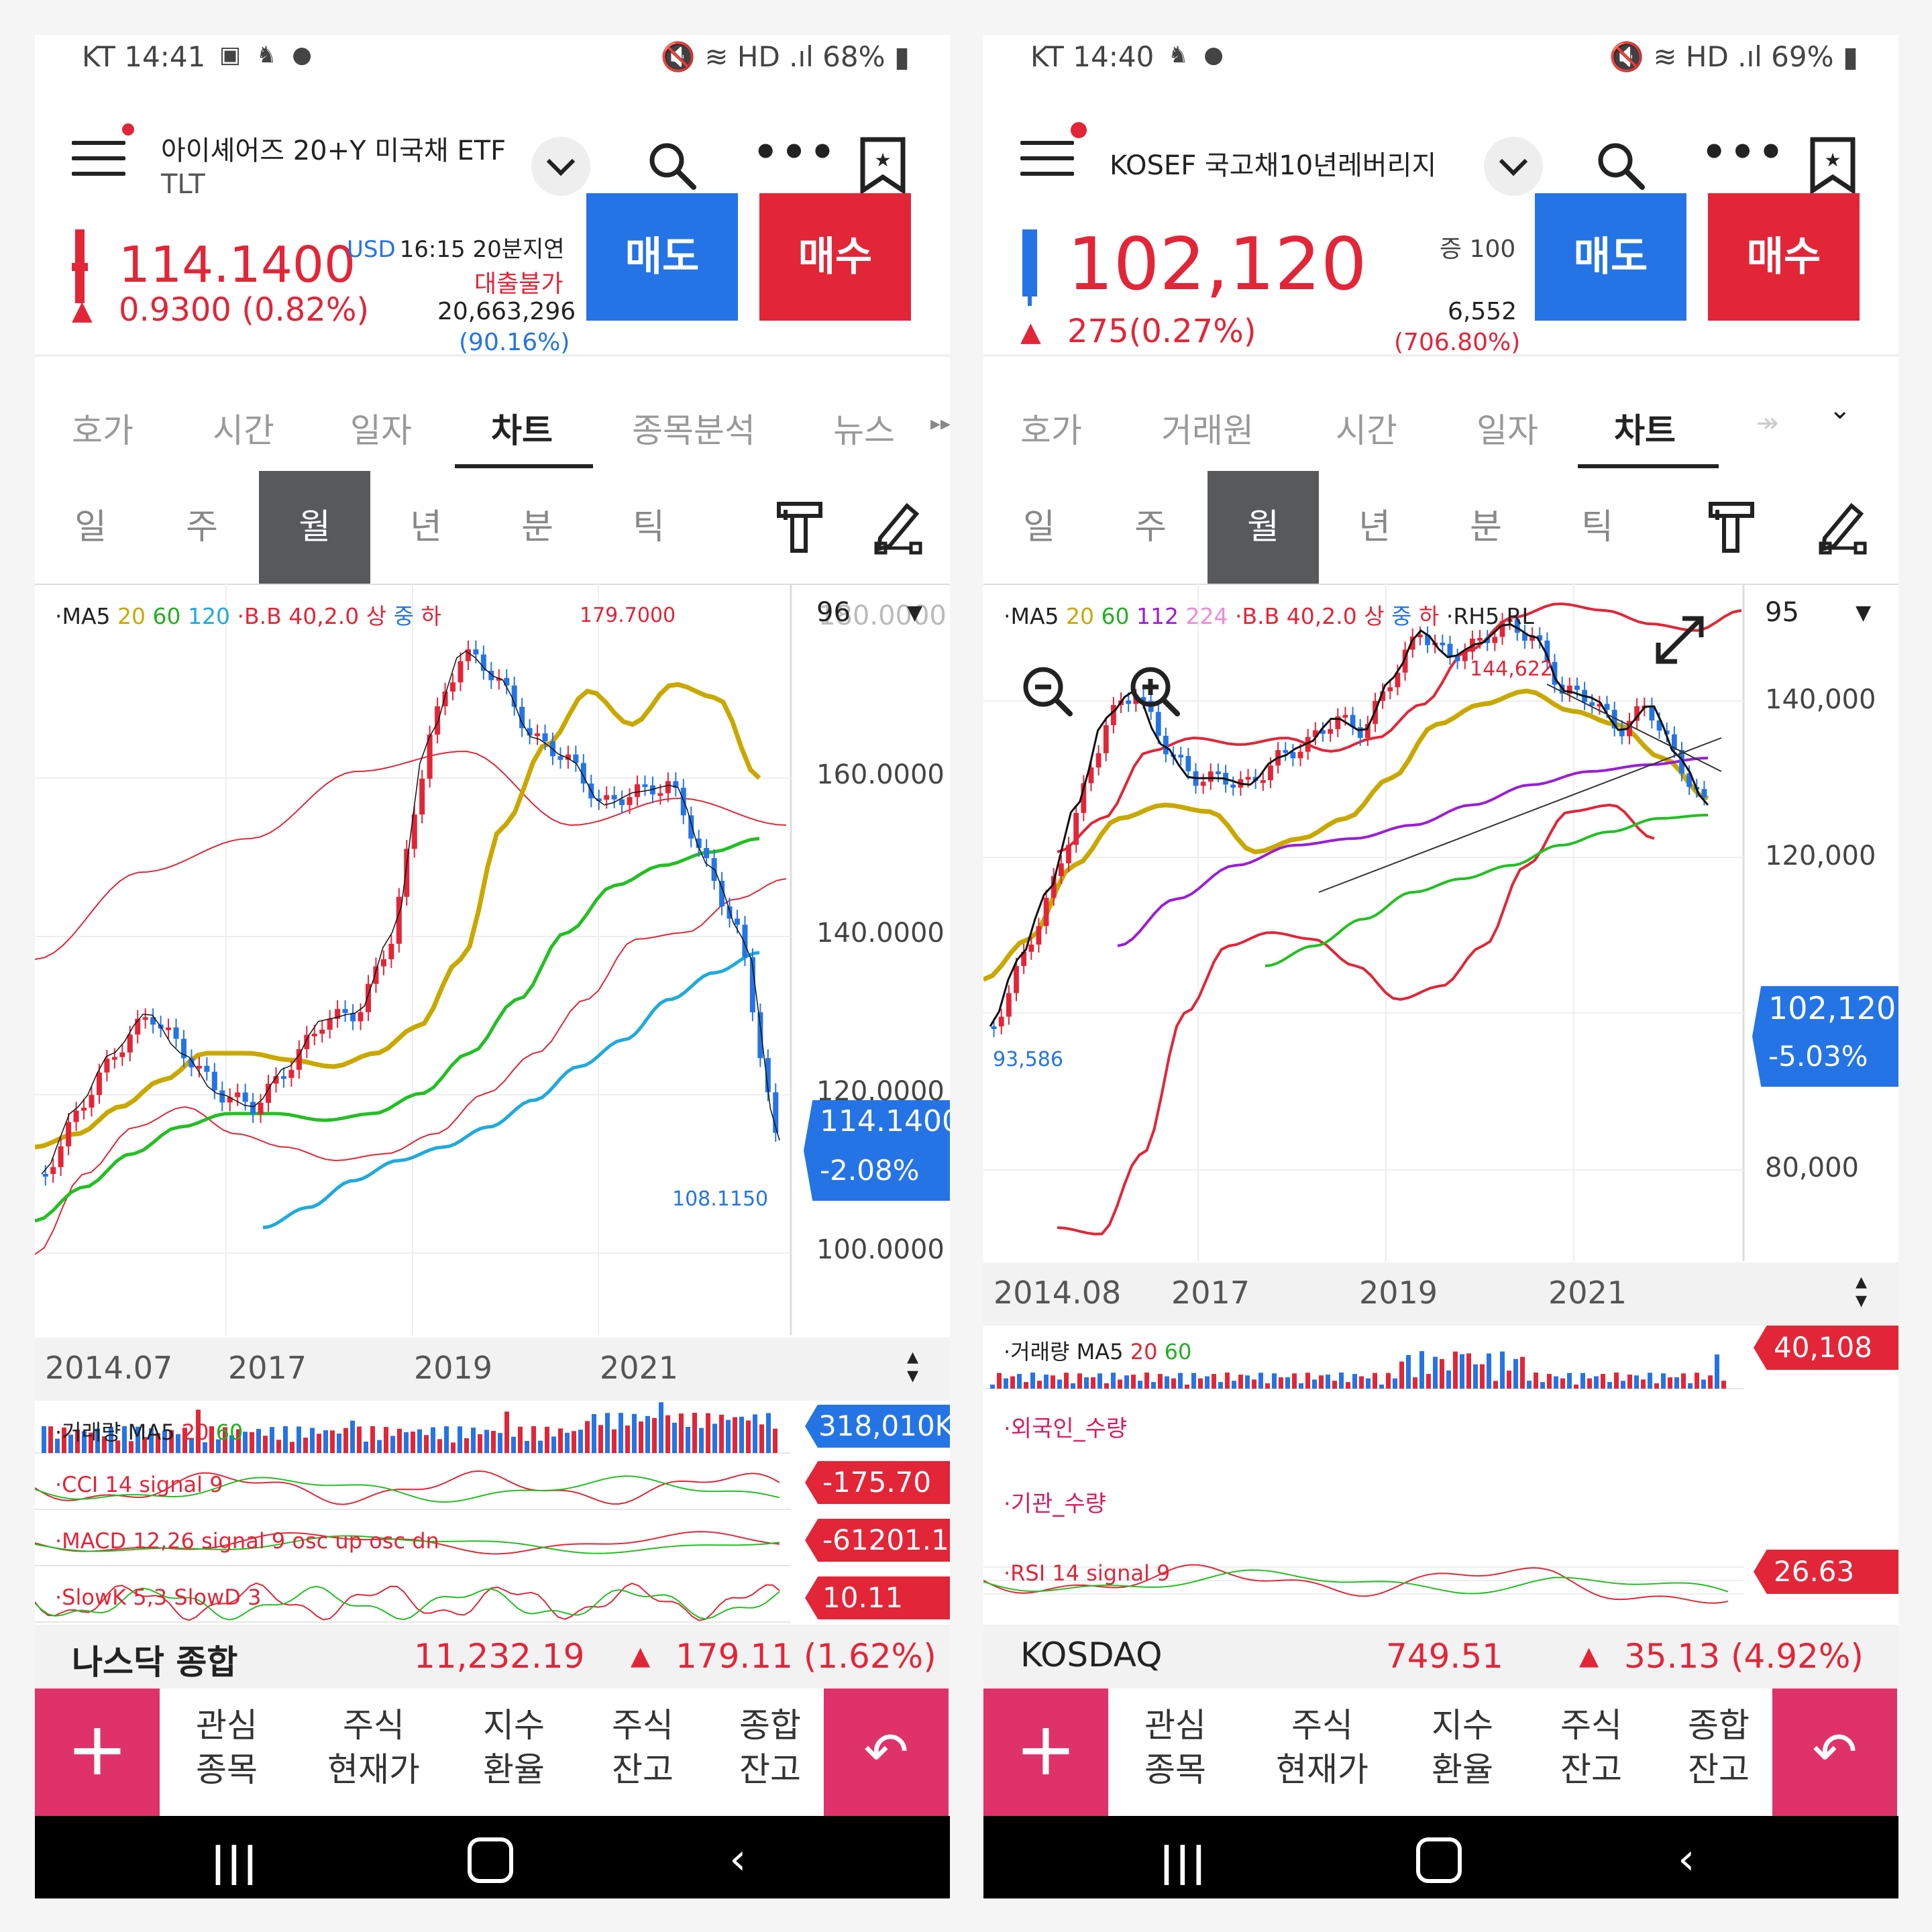 Image resolution: width=1932 pixels, height=1932 pixels. What do you see at coordinates (1154, 691) in the screenshot?
I see `zoom-in-icon` at bounding box center [1154, 691].